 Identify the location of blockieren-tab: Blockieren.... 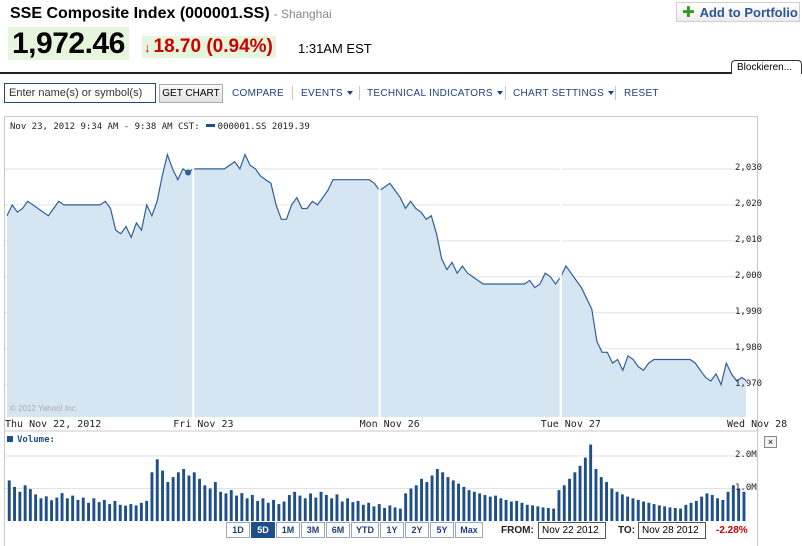
(766, 67).